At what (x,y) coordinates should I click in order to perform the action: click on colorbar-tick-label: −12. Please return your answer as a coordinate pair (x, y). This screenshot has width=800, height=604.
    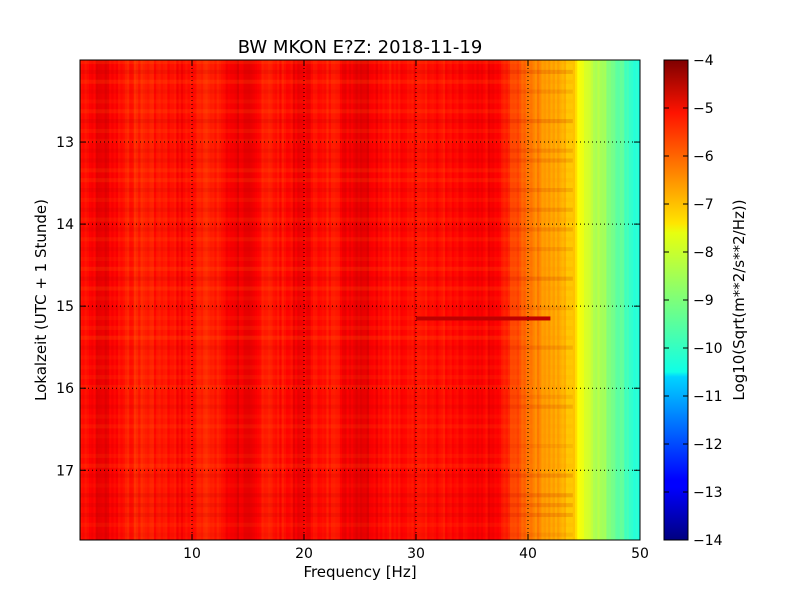
    Looking at the image, I should click on (708, 445).